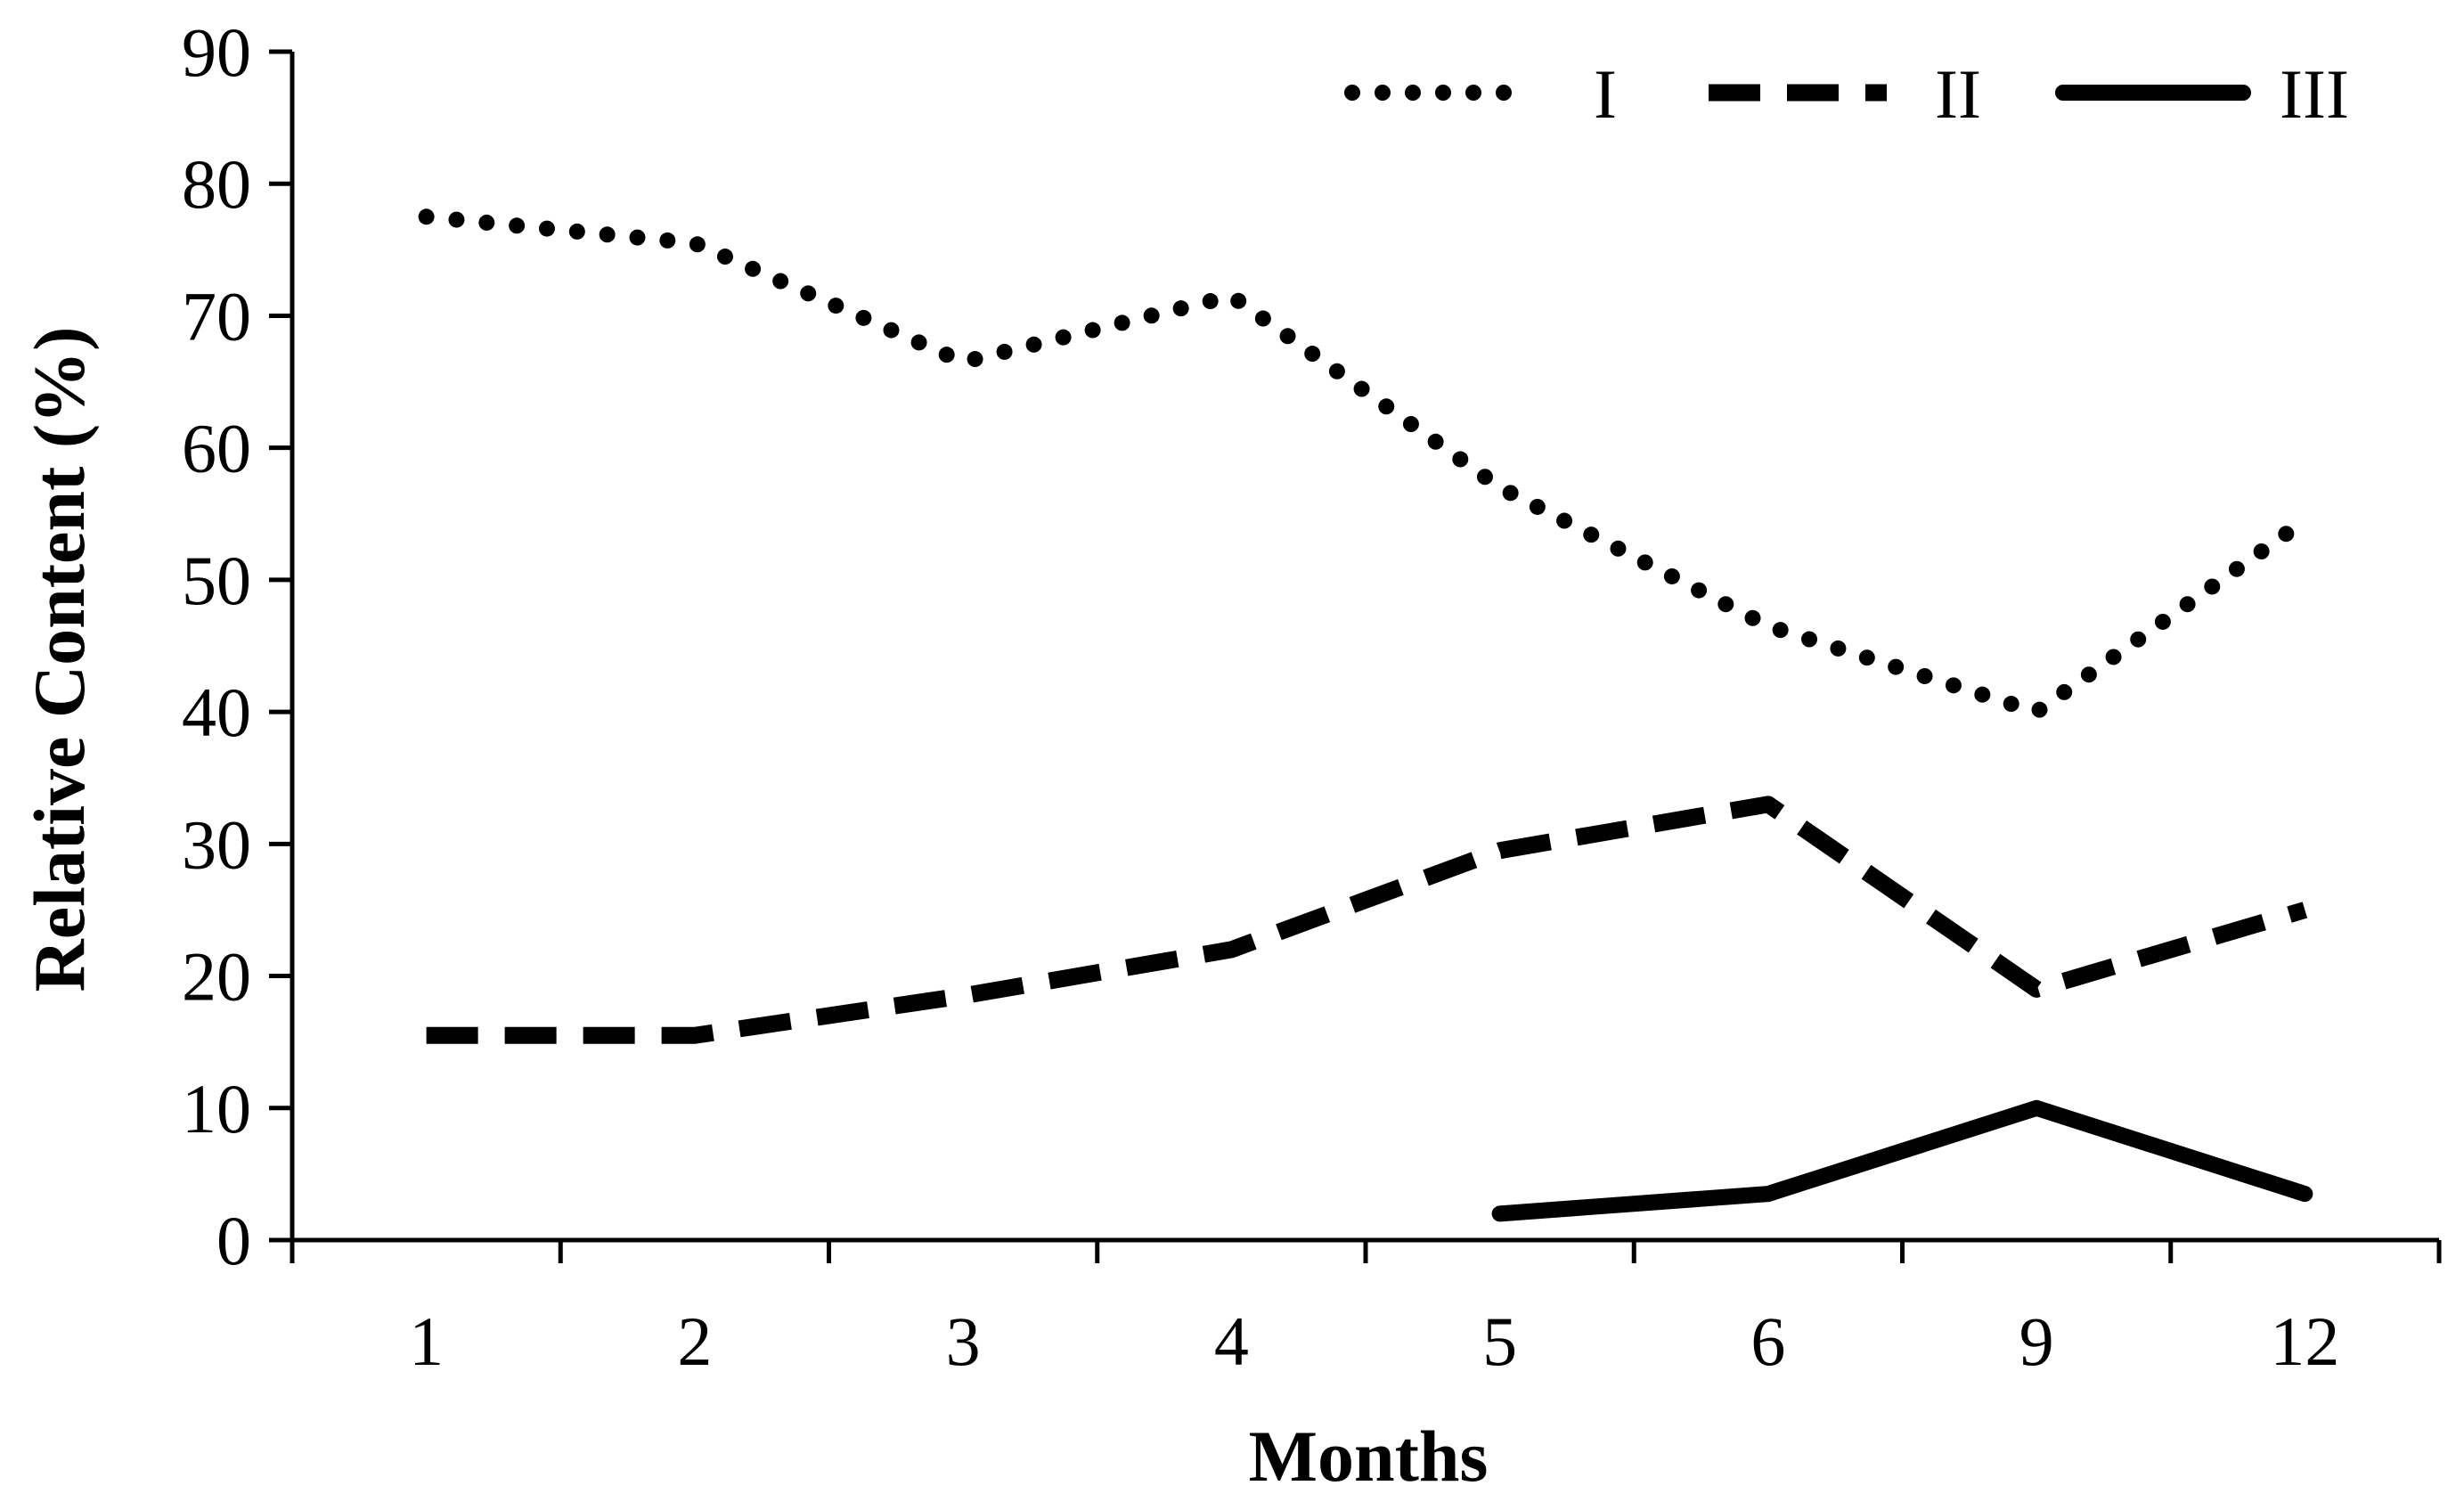  Describe the element at coordinates (1605, 94) in the screenshot. I see `legend-label-i: I` at that location.